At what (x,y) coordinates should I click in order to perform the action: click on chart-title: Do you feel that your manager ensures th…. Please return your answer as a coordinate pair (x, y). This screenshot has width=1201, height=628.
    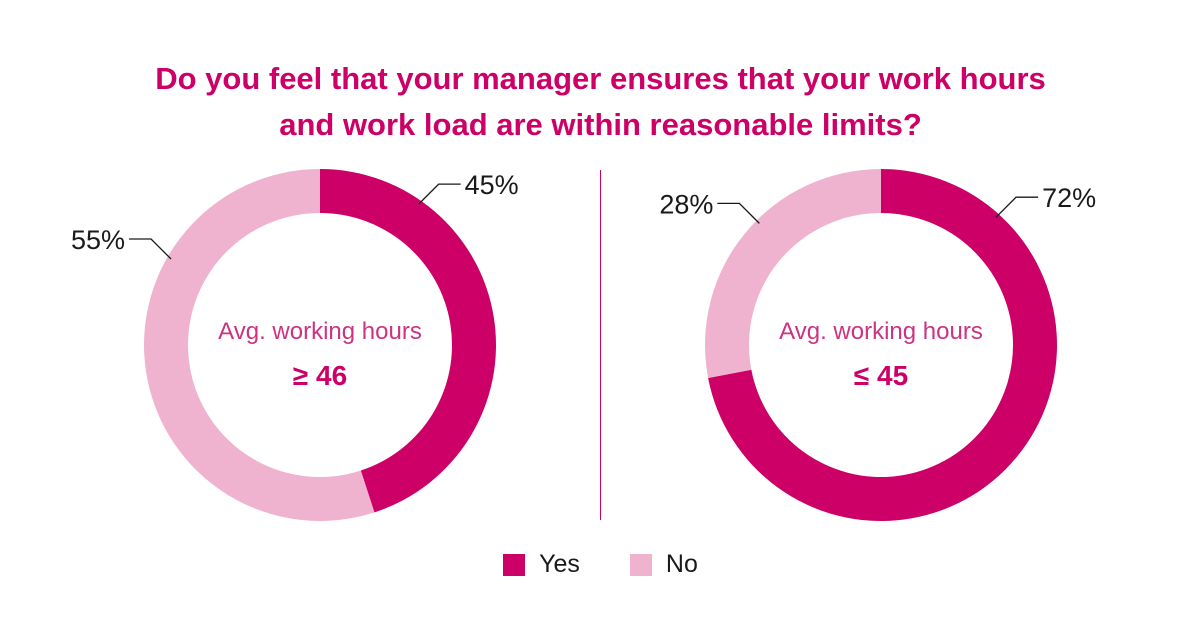
    Looking at the image, I should click on (600, 102).